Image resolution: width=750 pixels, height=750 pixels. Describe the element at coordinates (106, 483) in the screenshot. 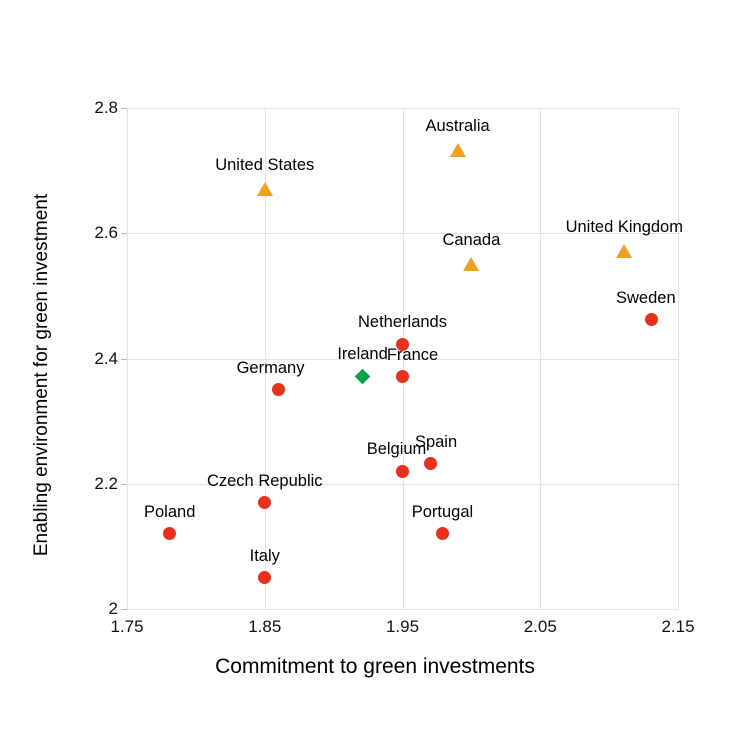

I see `y-tick-label: 2.2` at that location.